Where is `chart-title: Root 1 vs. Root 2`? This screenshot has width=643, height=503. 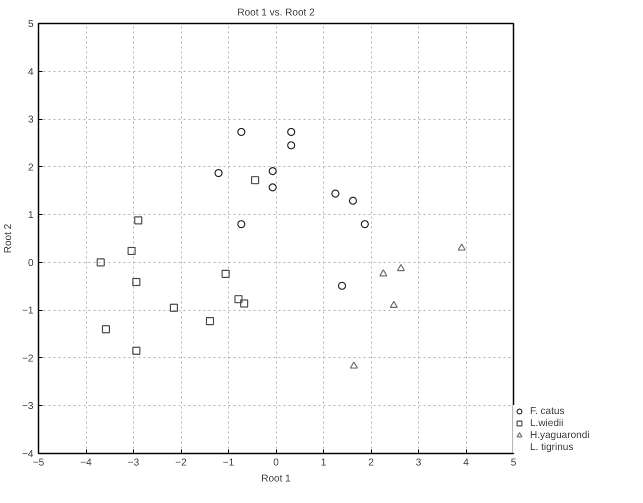
chart-title: Root 1 vs. Root 2 is located at coordinates (276, 13).